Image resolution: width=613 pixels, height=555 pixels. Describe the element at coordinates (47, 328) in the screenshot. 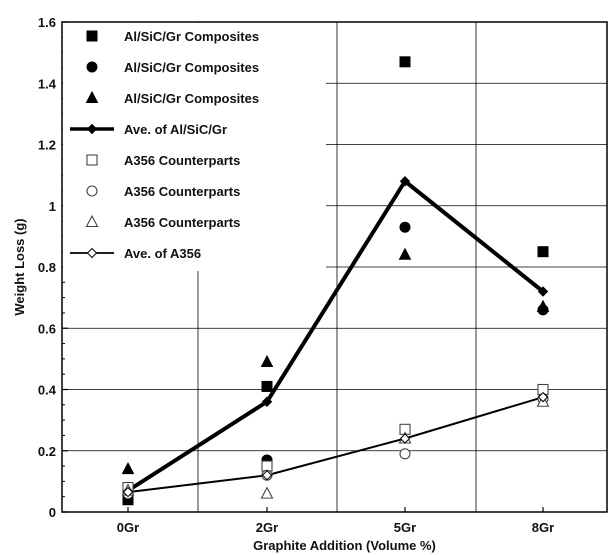

I see `y-tick-label: 0.6` at that location.